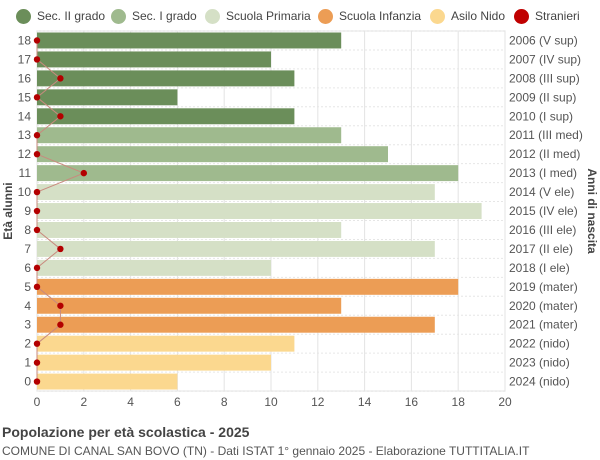 This screenshot has width=600, height=460. I want to click on y-tick-label-year: 2013 (I med), so click(543, 173).